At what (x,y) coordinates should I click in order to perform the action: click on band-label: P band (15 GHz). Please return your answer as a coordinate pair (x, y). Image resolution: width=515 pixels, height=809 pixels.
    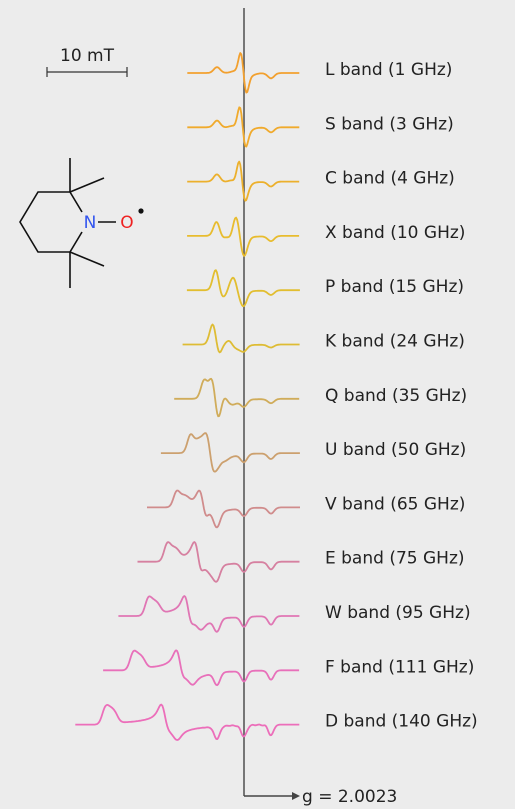
    Looking at the image, I should click on (394, 287).